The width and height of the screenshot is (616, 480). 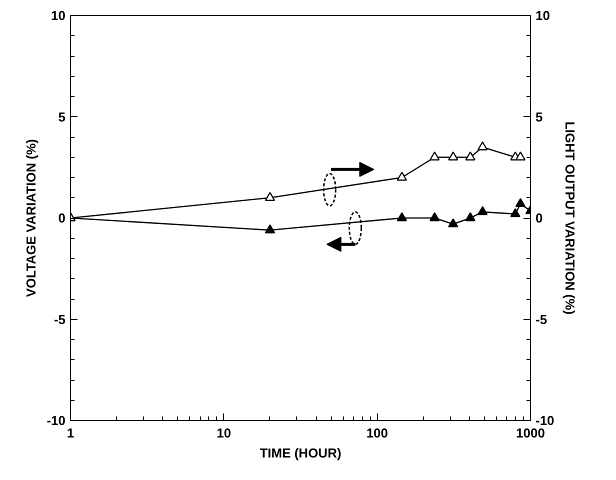 What do you see at coordinates (570, 218) in the screenshot?
I see `y2-axis-title: LIGHT OUTPUT VARIATION (%)` at bounding box center [570, 218].